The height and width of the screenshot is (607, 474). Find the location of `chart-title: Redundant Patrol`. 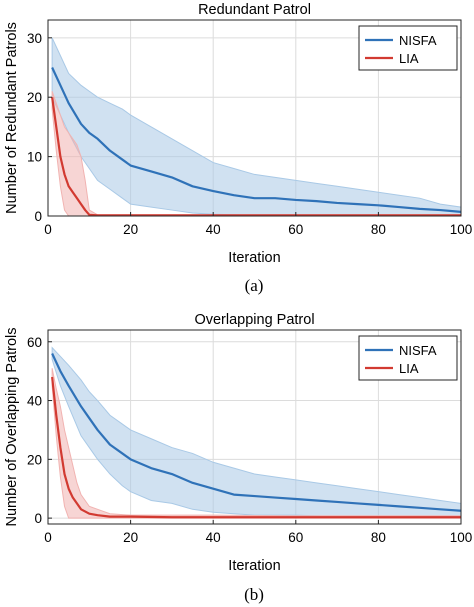

chart-title: Redundant Patrol is located at coordinates (254, 10).